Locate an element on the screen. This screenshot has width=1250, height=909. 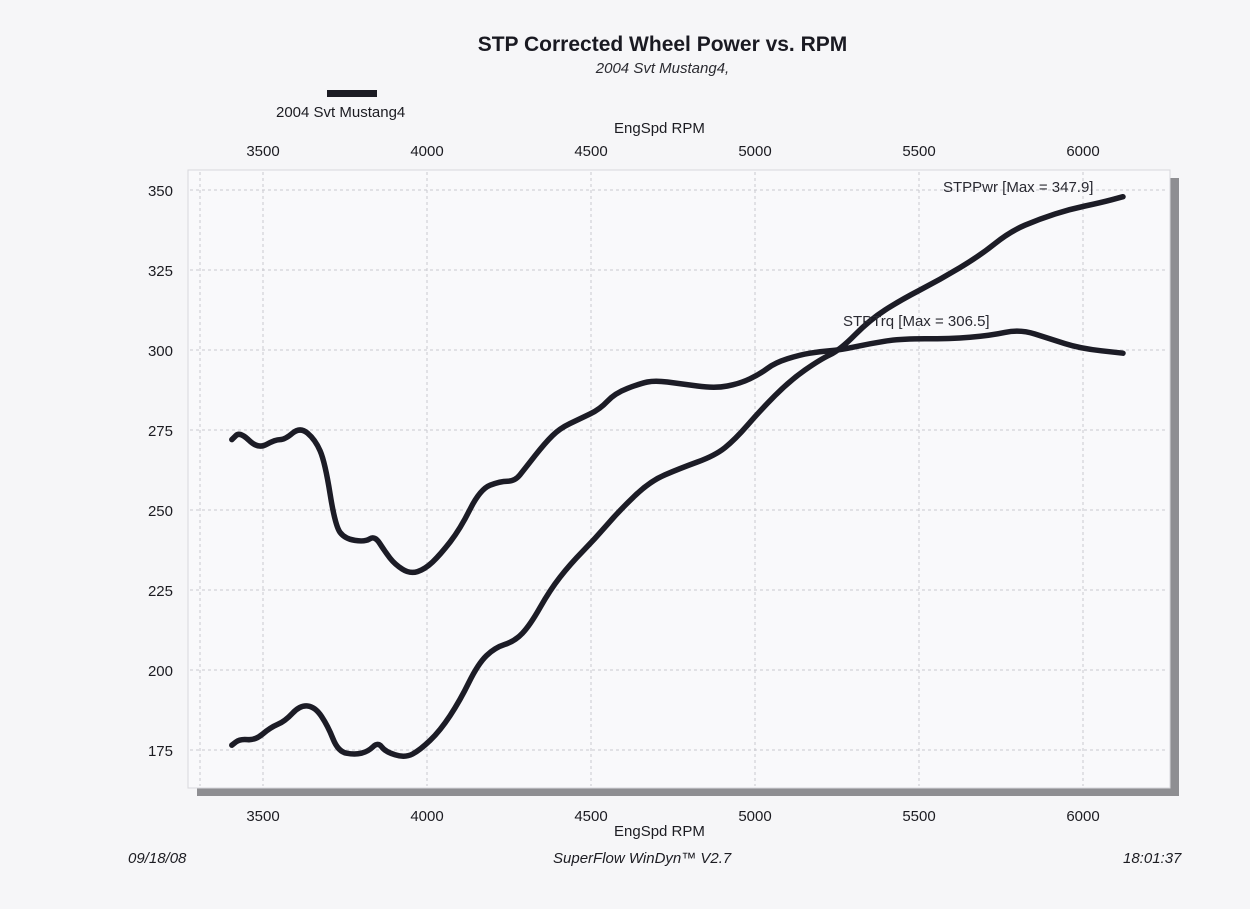
legend-label: 2004 Svt Mustang4 is located at coordinates (341, 112).